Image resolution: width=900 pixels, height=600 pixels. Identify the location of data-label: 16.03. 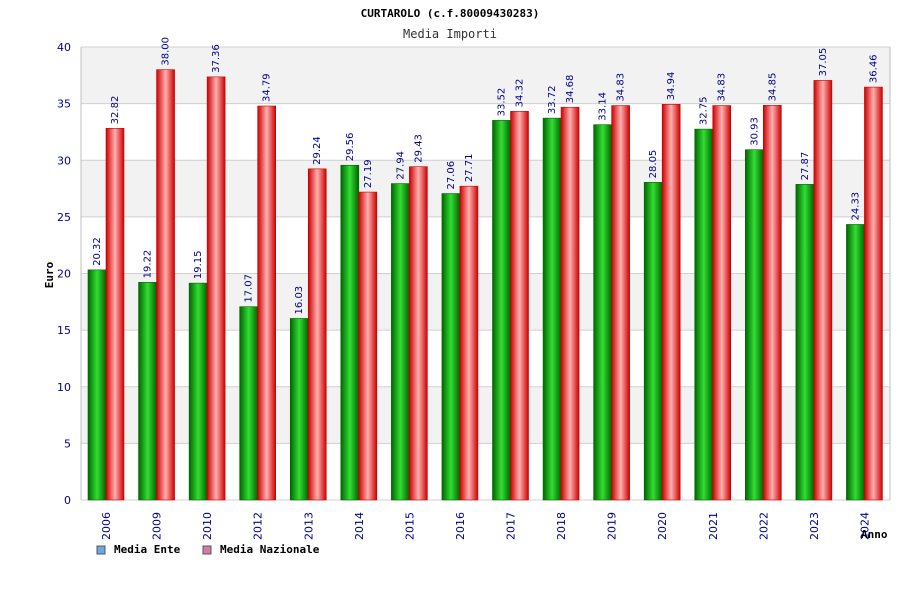
(299, 300).